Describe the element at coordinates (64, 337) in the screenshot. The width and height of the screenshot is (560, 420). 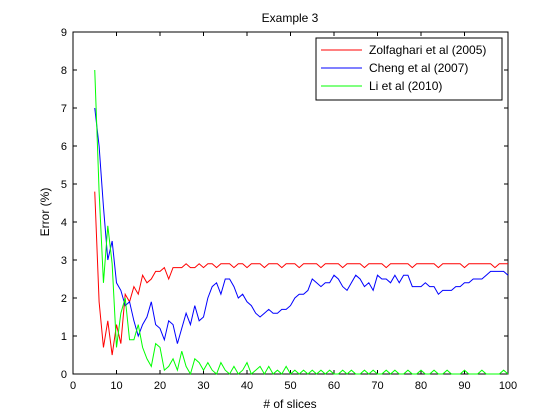
I see `y-tick-label: 1` at that location.